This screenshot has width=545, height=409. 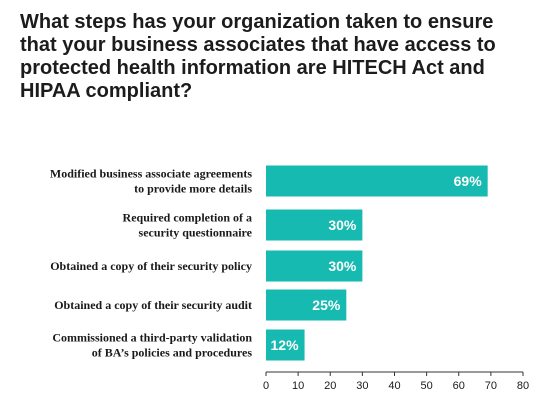 What do you see at coordinates (491, 386) in the screenshot?
I see `x-tick-label-70: 70` at bounding box center [491, 386].